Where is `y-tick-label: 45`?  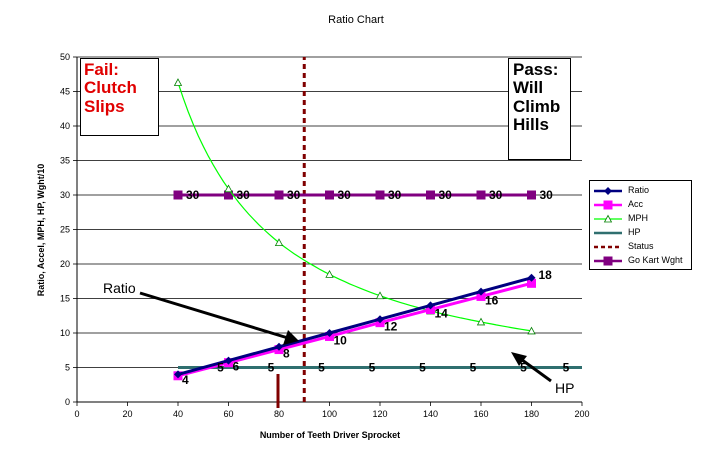 y-tick-label: 45 is located at coordinates (65, 92).